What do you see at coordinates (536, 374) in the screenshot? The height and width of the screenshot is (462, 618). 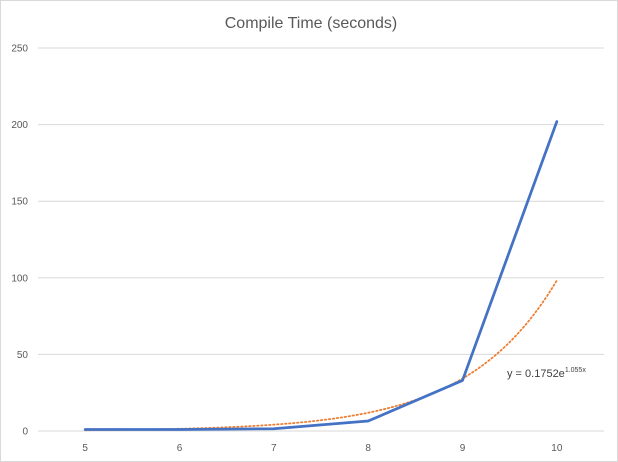 I see `trendline-equation-prefix: y = 0.1752e` at bounding box center [536, 374].